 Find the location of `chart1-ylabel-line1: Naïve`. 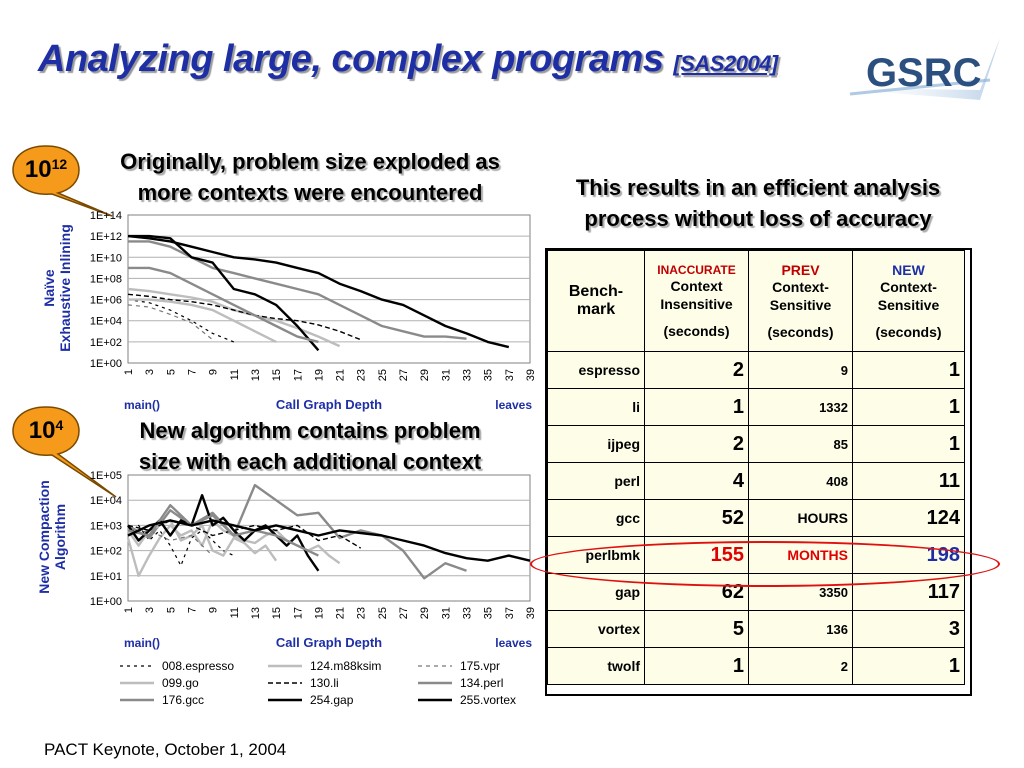

chart1-ylabel-line1: Naïve is located at coordinates (49, 288).